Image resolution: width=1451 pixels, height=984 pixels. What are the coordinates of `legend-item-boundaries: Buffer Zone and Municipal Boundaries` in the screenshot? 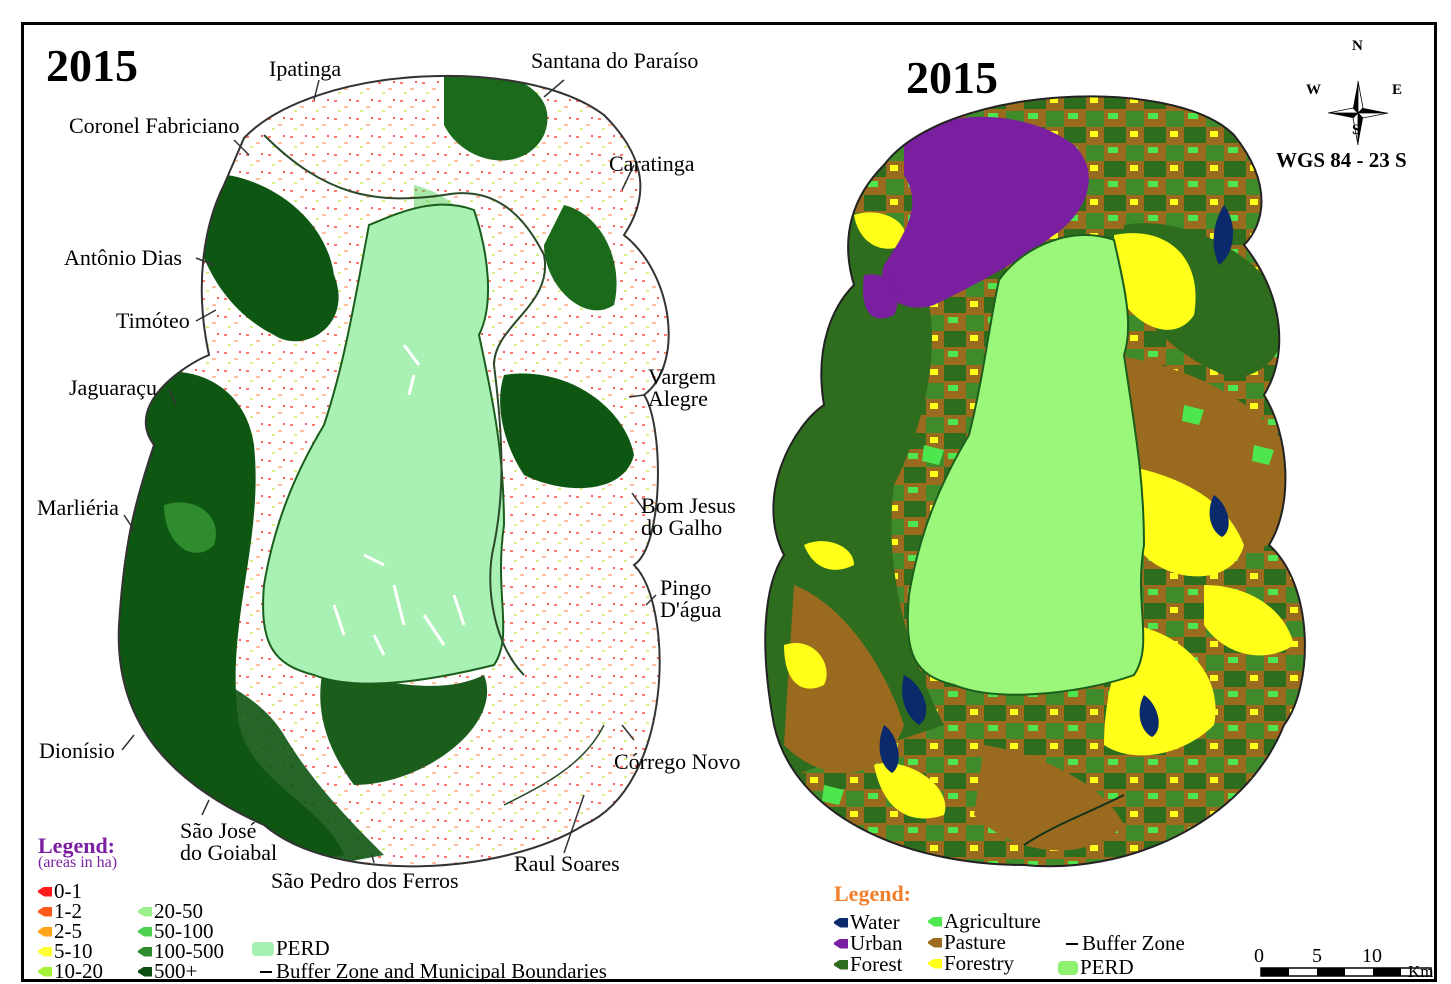 It's located at (433, 970).